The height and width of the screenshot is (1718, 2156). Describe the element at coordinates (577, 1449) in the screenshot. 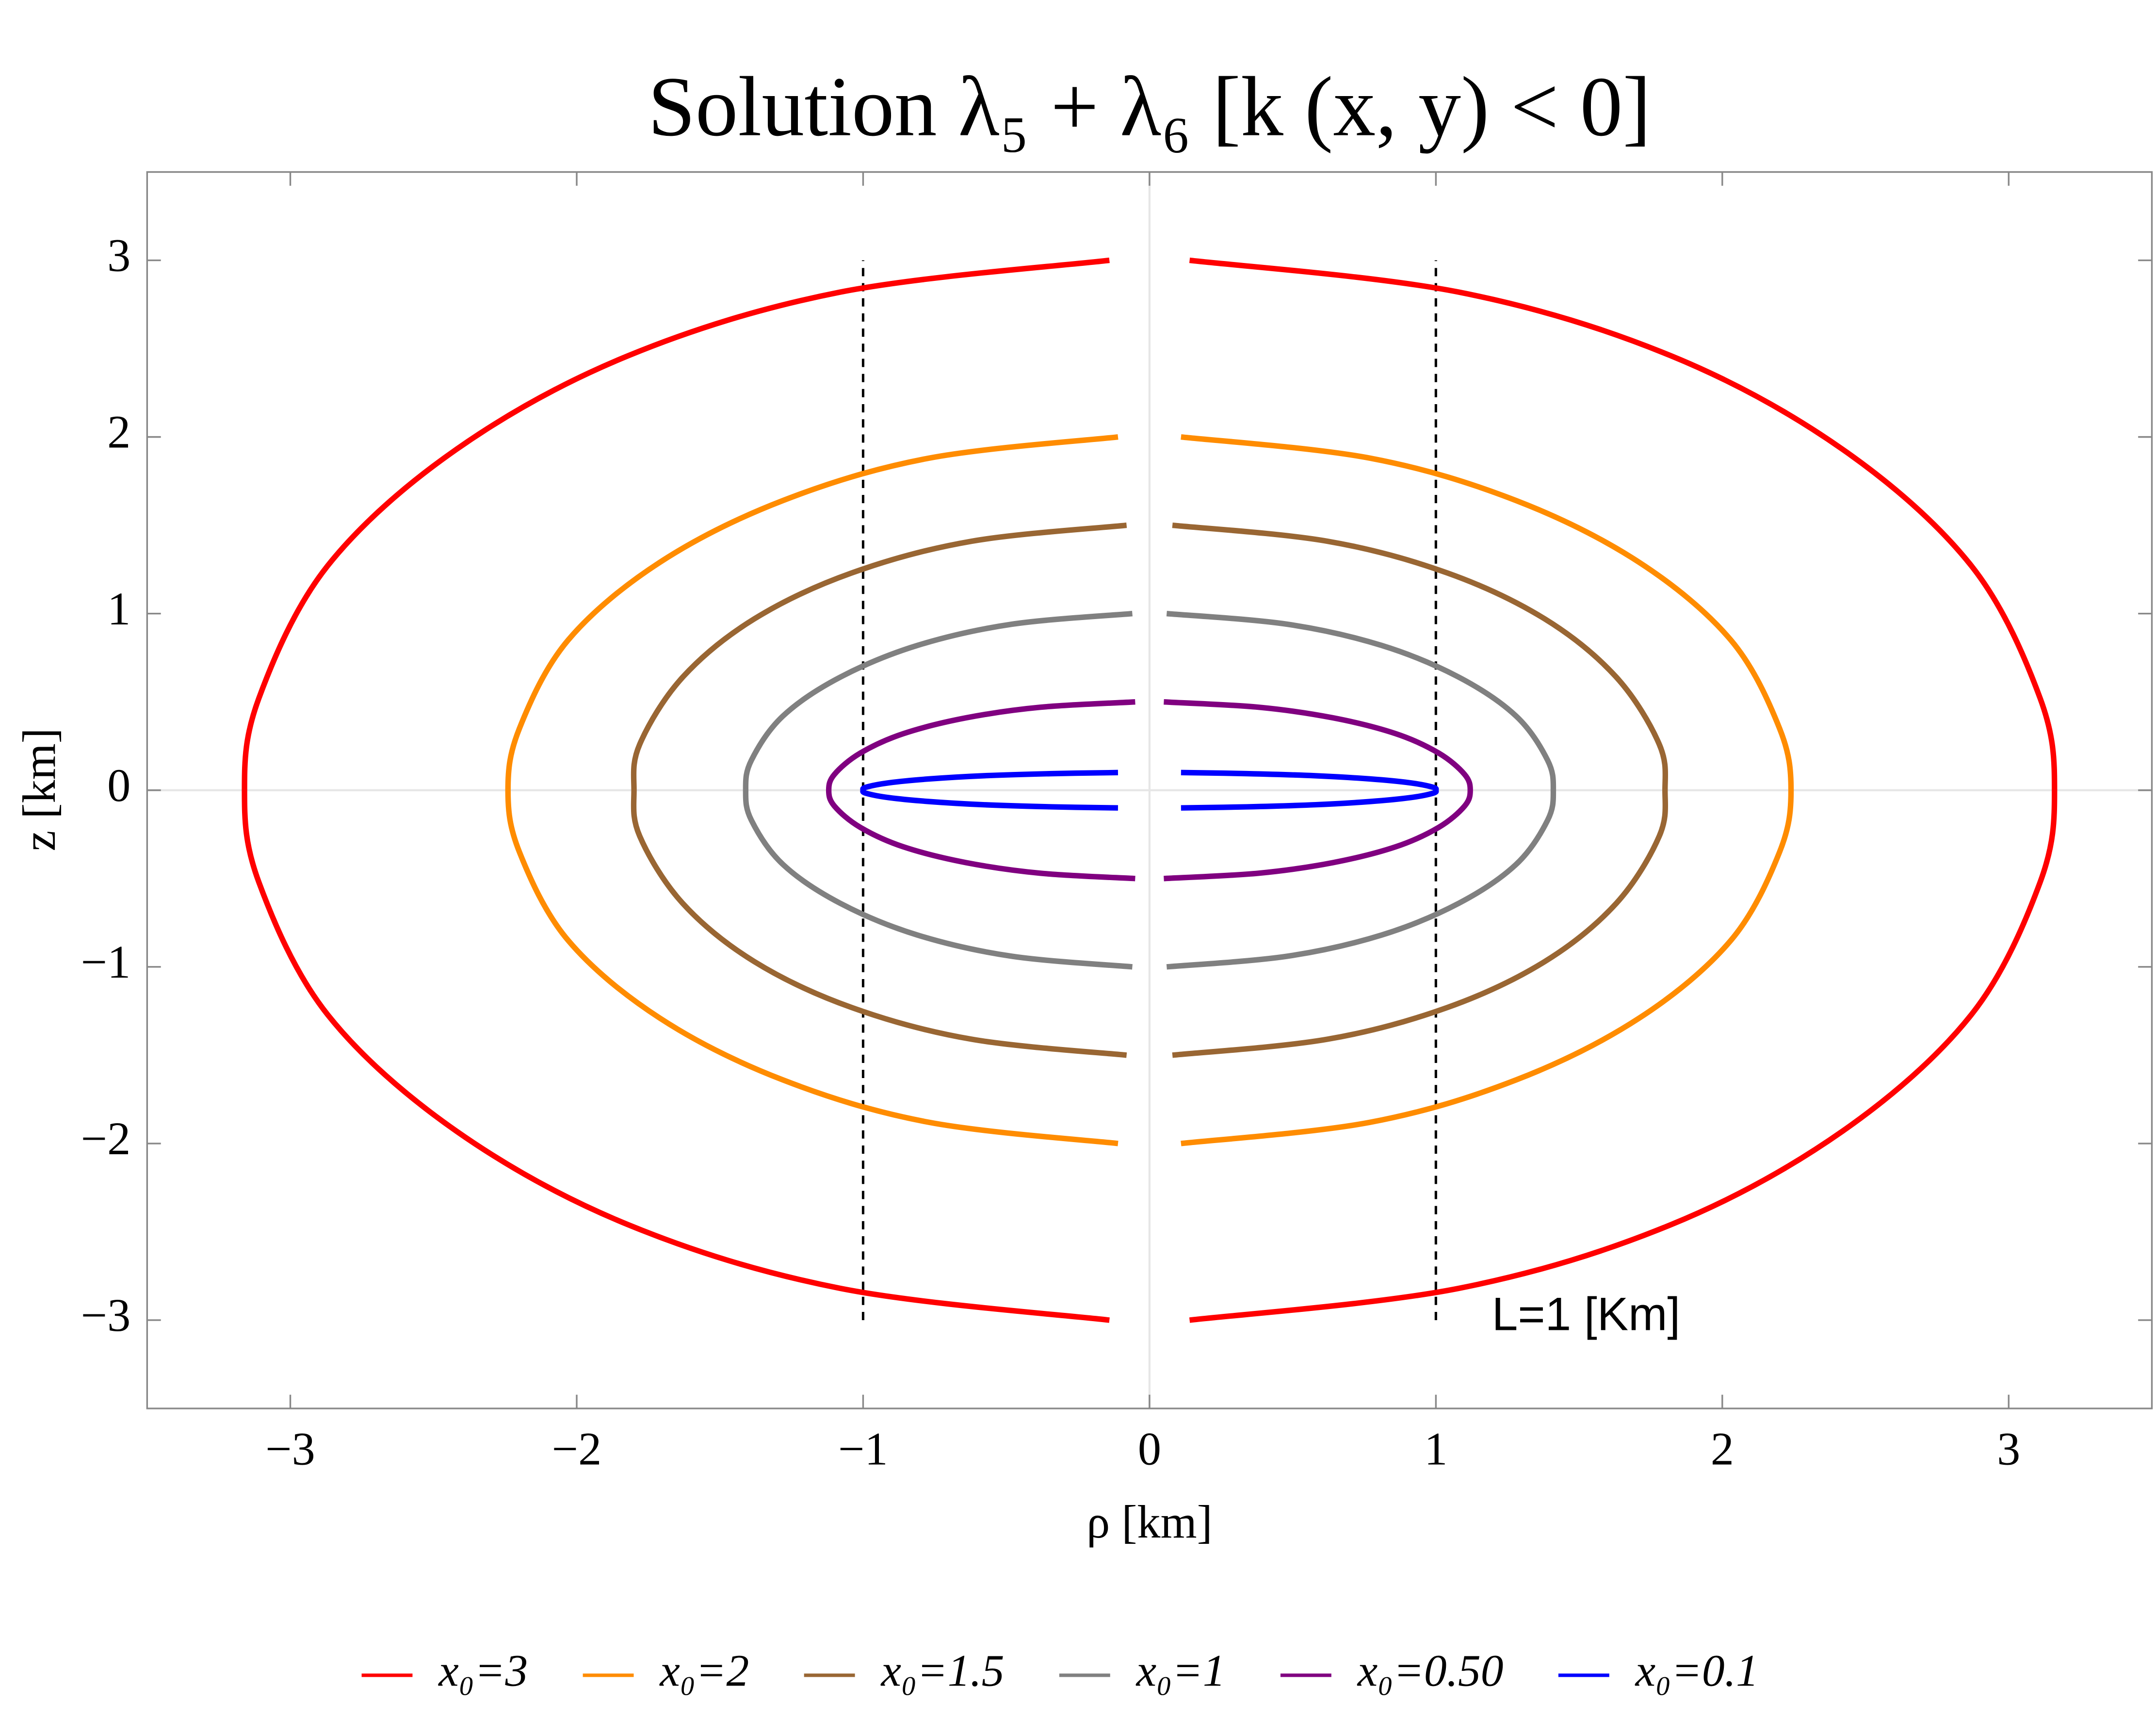

I see `x-tick-label: −2` at that location.